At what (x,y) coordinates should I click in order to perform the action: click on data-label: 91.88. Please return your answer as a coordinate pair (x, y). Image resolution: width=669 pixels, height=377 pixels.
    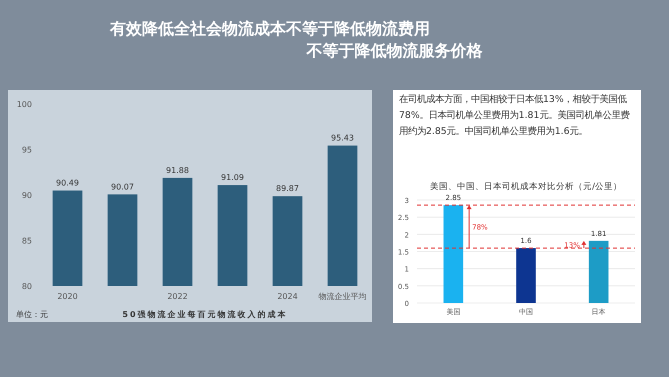
    Looking at the image, I should click on (177, 170).